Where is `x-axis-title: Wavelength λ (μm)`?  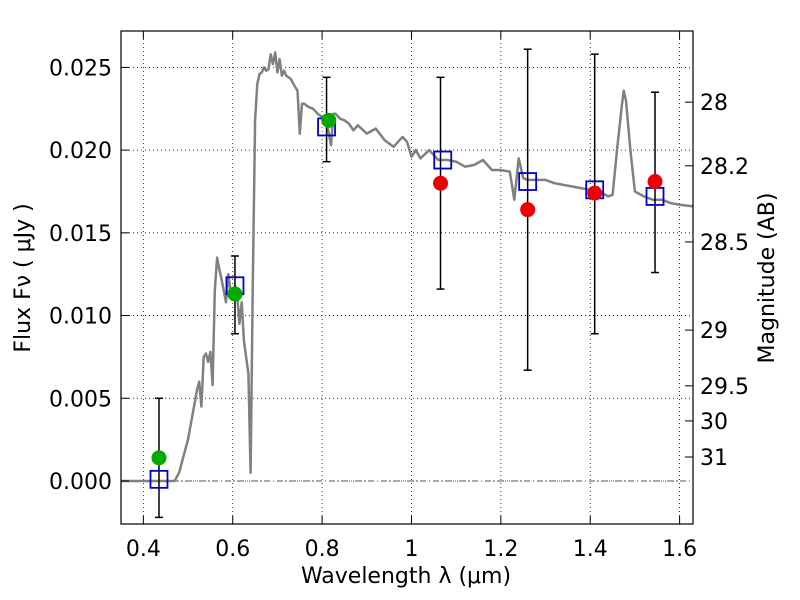 x-axis-title: Wavelength λ (μm) is located at coordinates (406, 576).